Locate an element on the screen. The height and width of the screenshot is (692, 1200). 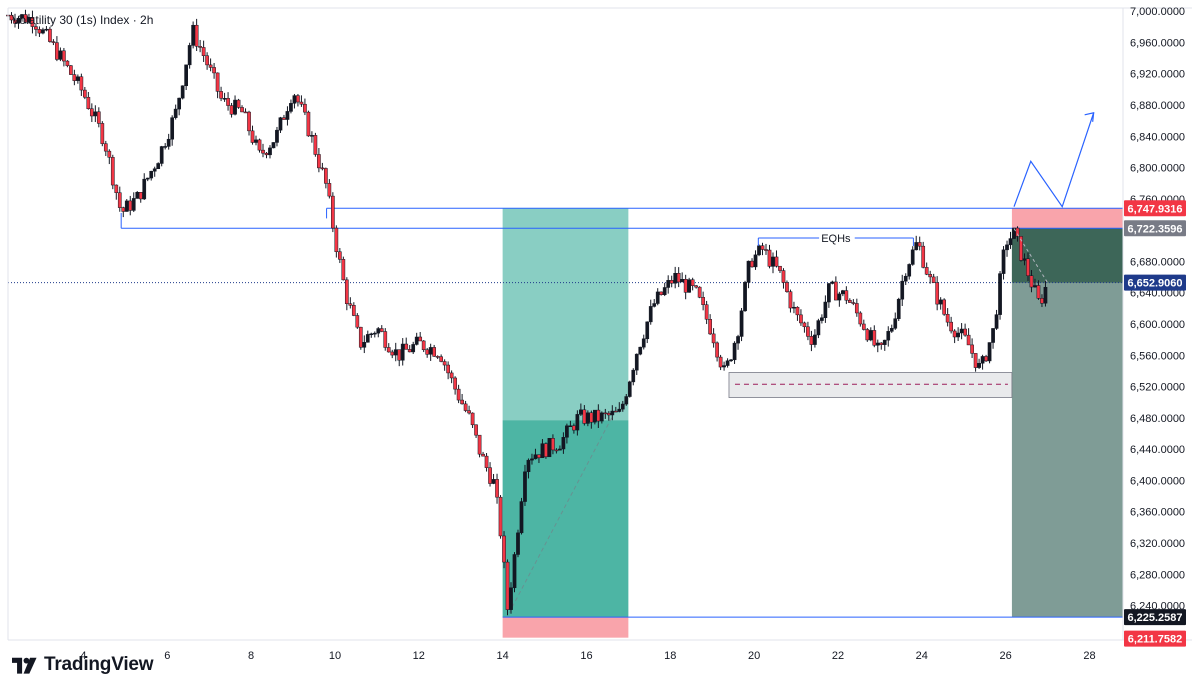
x-tick-label: 4 is located at coordinates (83, 656).